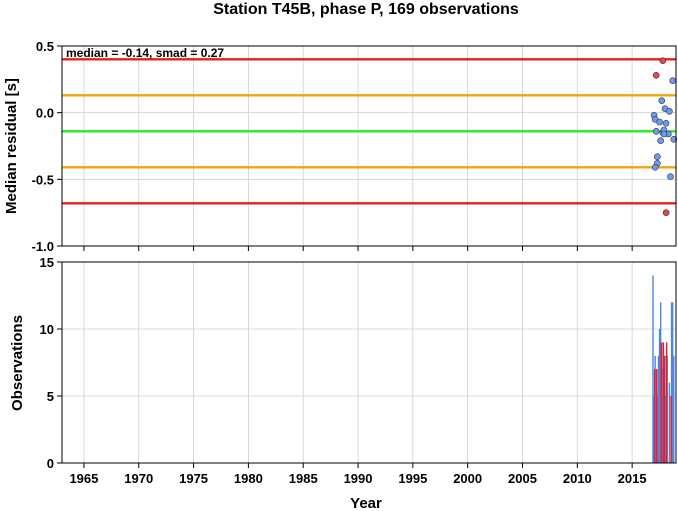 This screenshot has width=678, height=511. What do you see at coordinates (17, 363) in the screenshot?
I see `observations-y-axis-label: Observations` at bounding box center [17, 363].